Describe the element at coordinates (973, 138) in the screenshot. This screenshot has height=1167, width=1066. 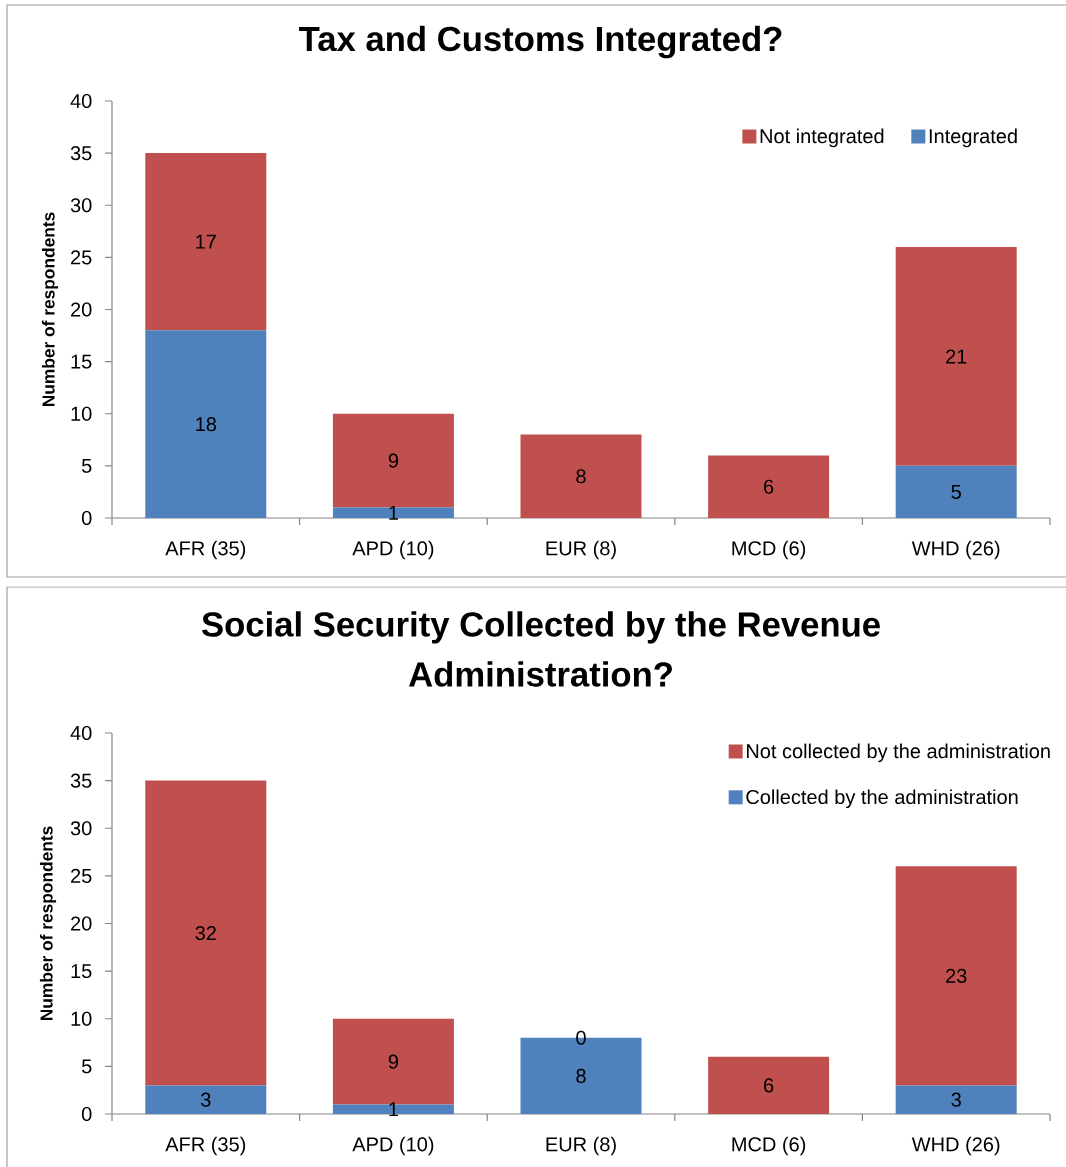
I see `legend-label: Integrated` at that location.